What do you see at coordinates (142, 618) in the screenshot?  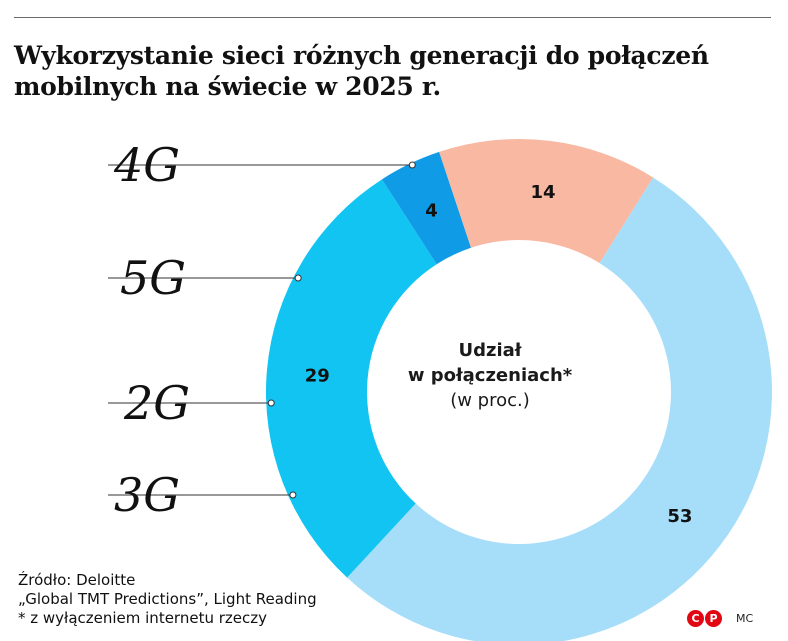 I see `footnote: * z wyłączeniem internetu rzeczy` at bounding box center [142, 618].